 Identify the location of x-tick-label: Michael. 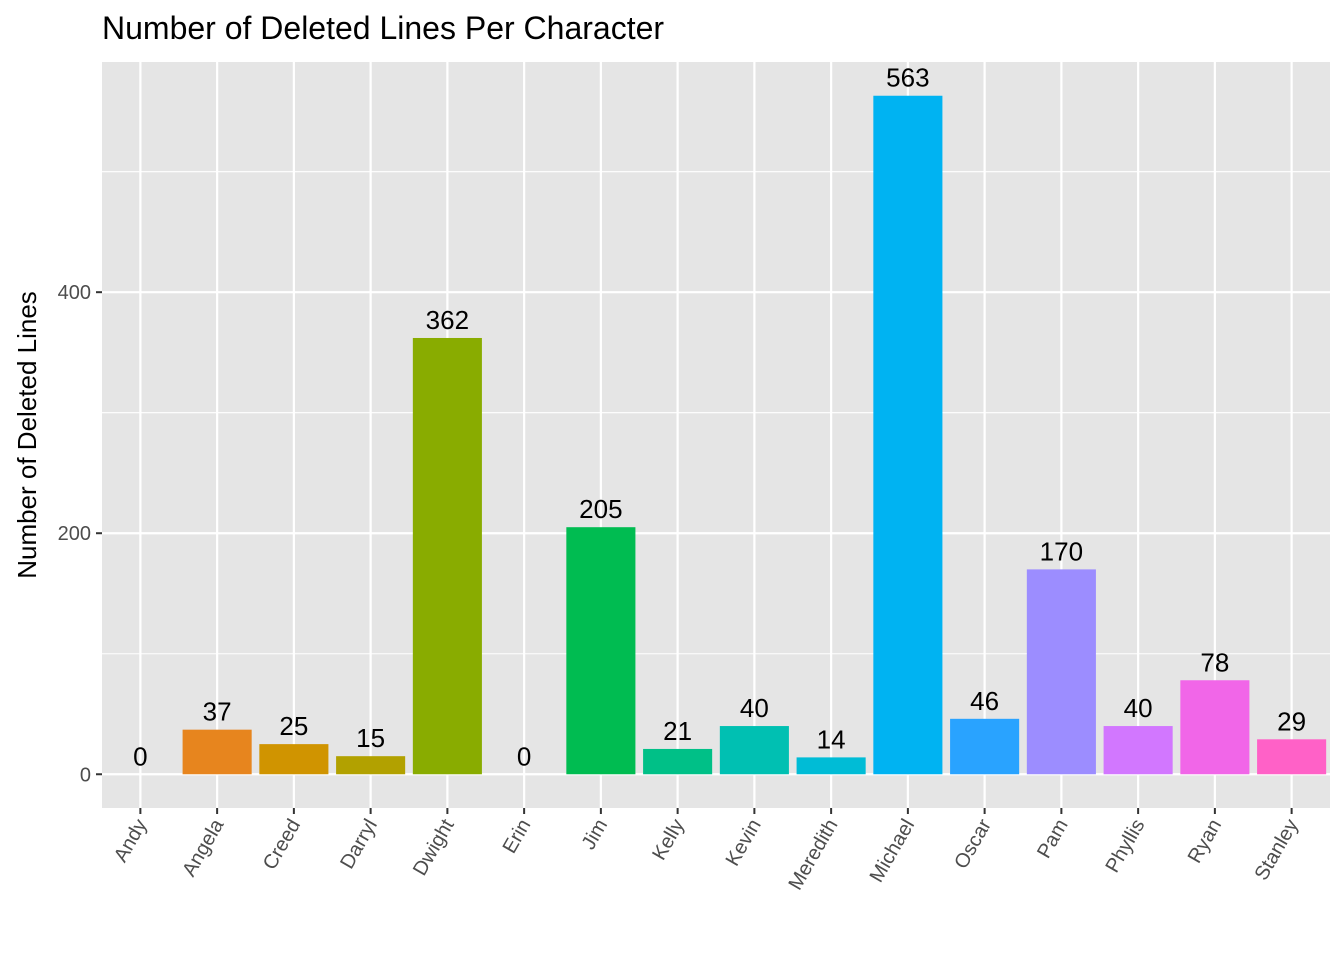
(893, 851).